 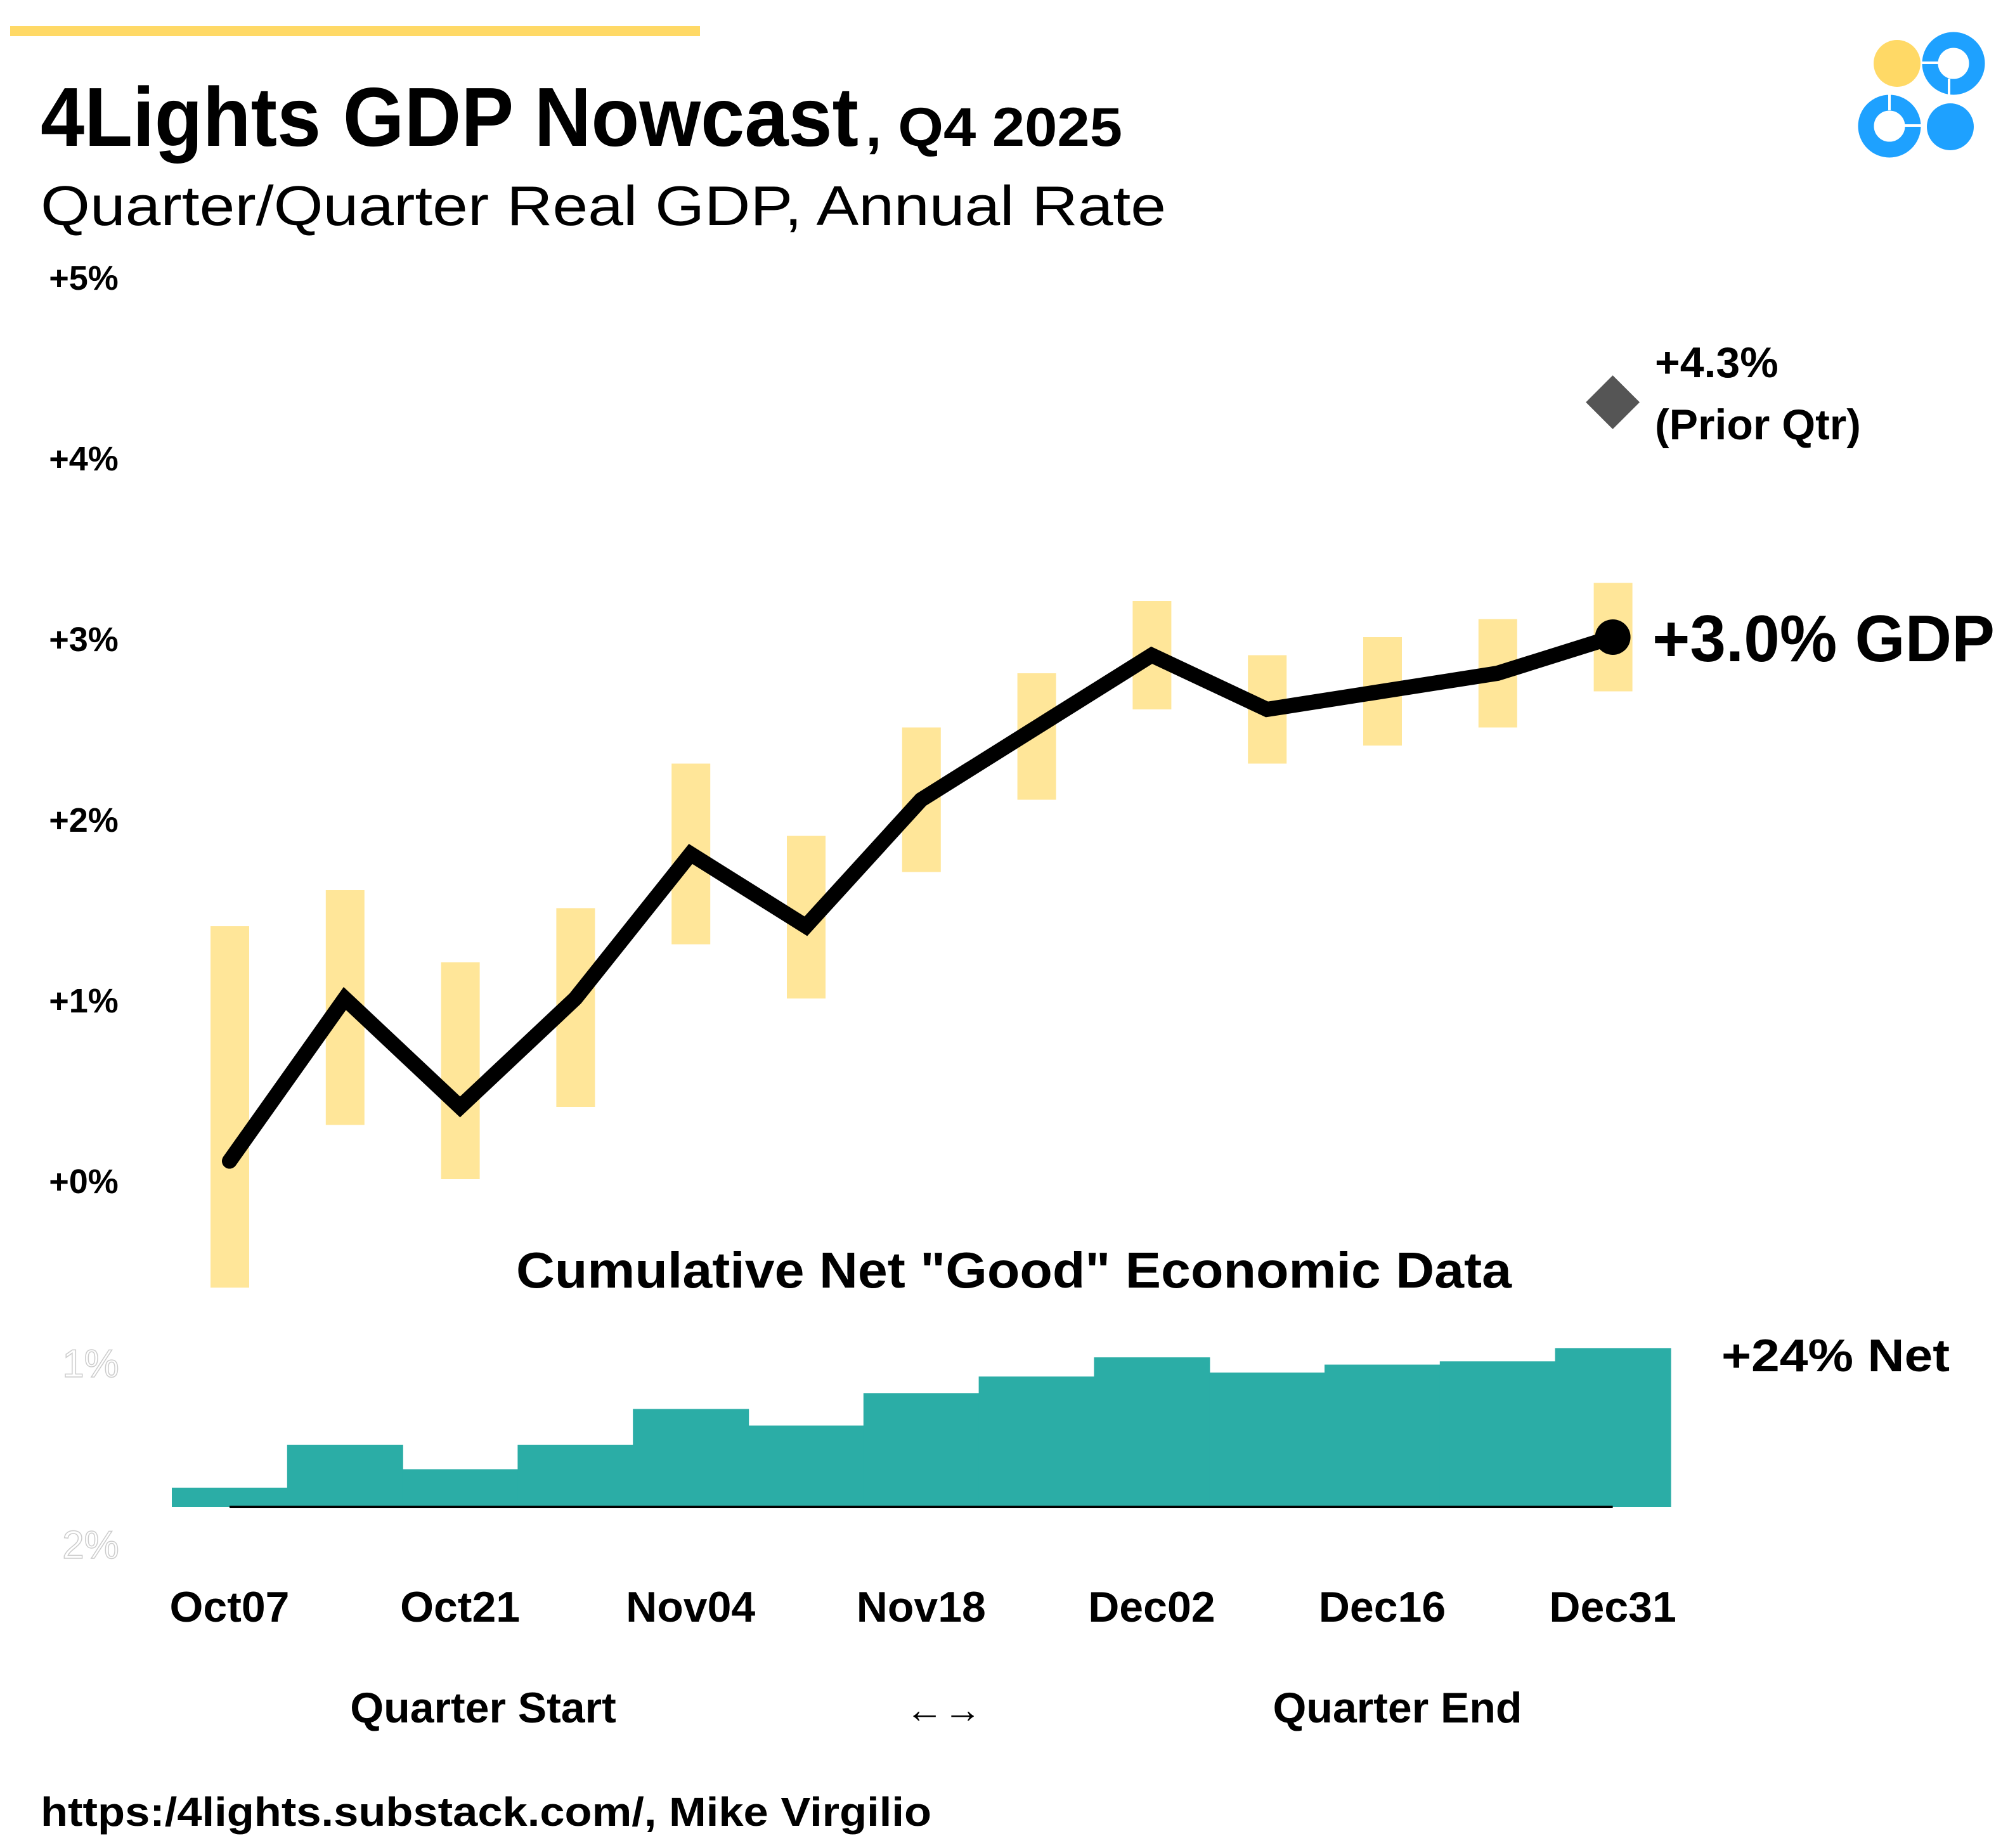 I want to click on quarter-start-label: Quarter Start, so click(x=483, y=1708).